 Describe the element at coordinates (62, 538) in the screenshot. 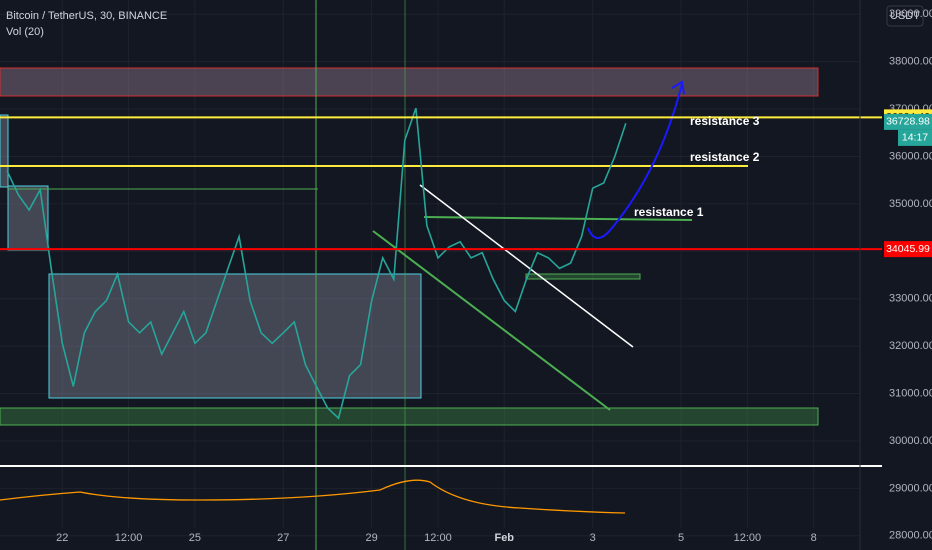

I see `x-tick-label: 22` at that location.